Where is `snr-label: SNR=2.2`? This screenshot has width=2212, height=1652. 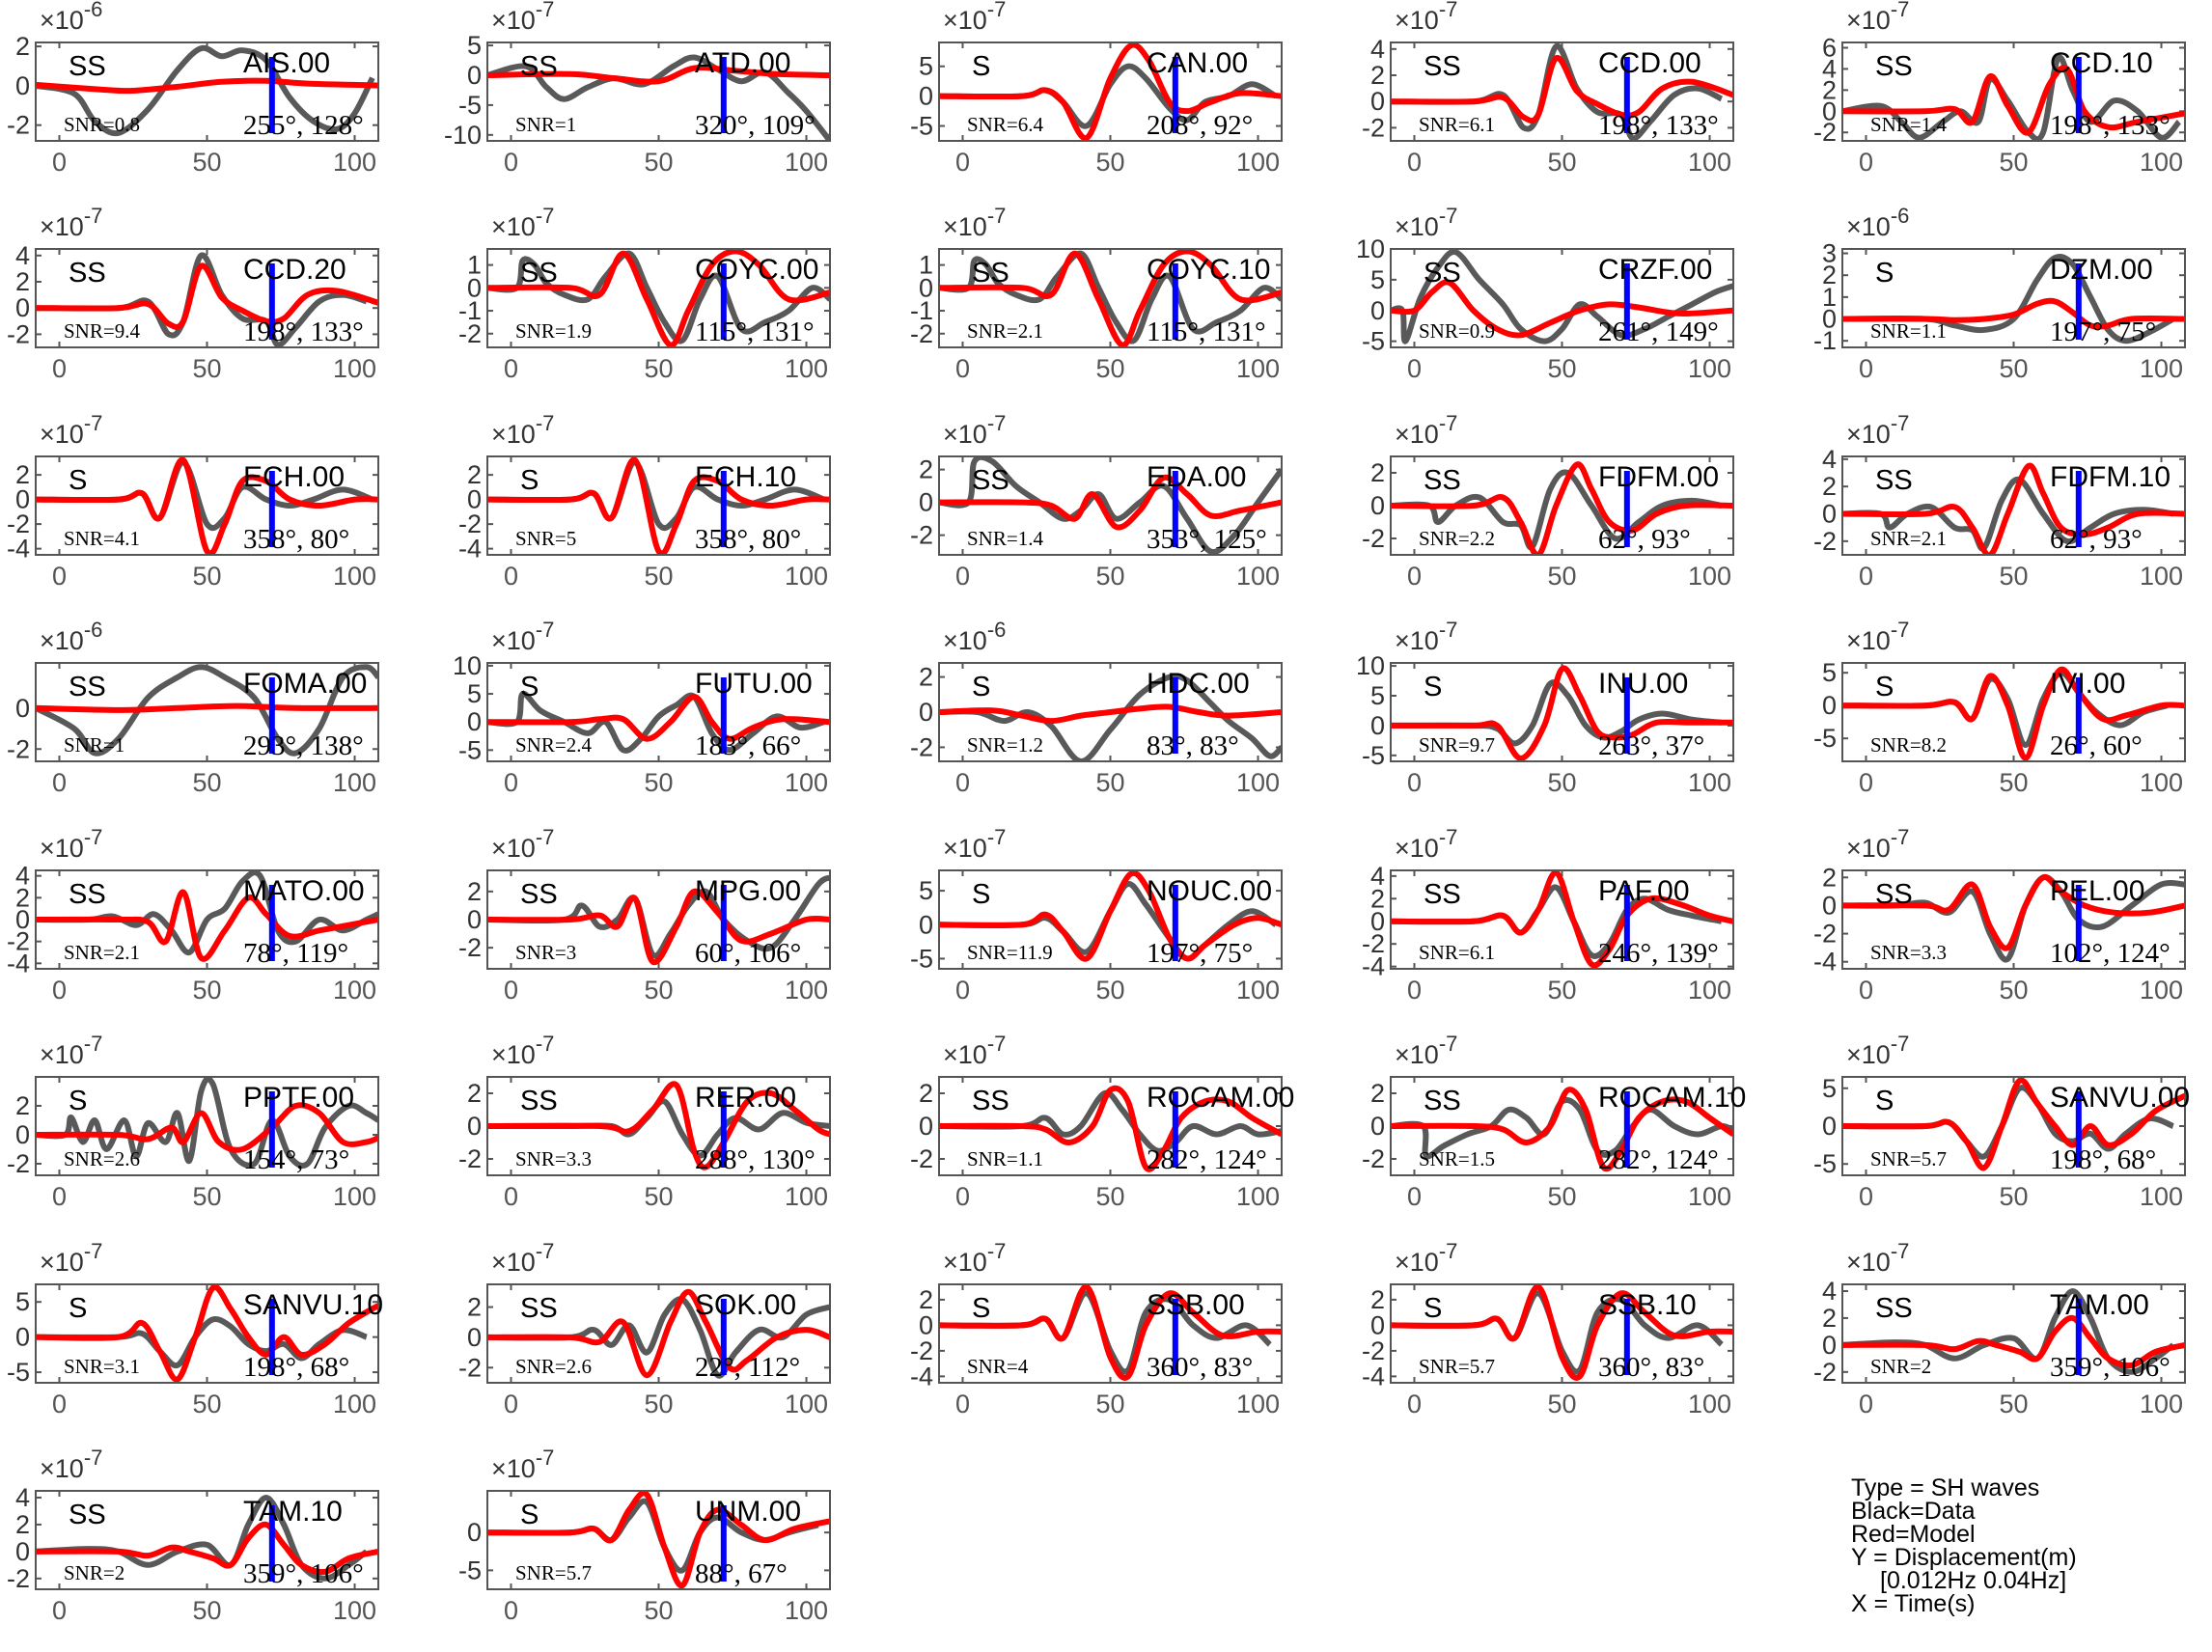
snr-label: SNR=2.2 is located at coordinates (1457, 538).